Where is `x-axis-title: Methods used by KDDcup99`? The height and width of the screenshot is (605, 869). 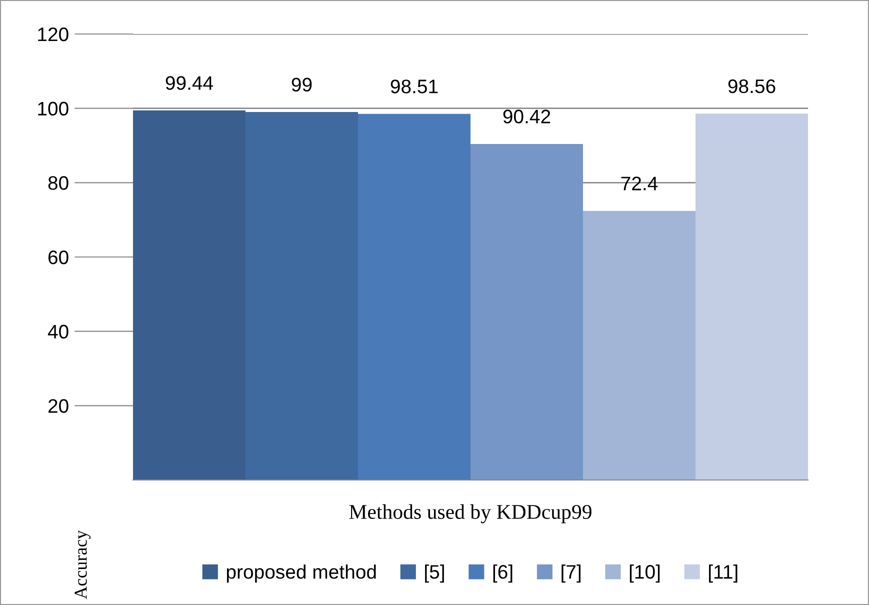
x-axis-title: Methods used by KDDcup99 is located at coordinates (470, 514).